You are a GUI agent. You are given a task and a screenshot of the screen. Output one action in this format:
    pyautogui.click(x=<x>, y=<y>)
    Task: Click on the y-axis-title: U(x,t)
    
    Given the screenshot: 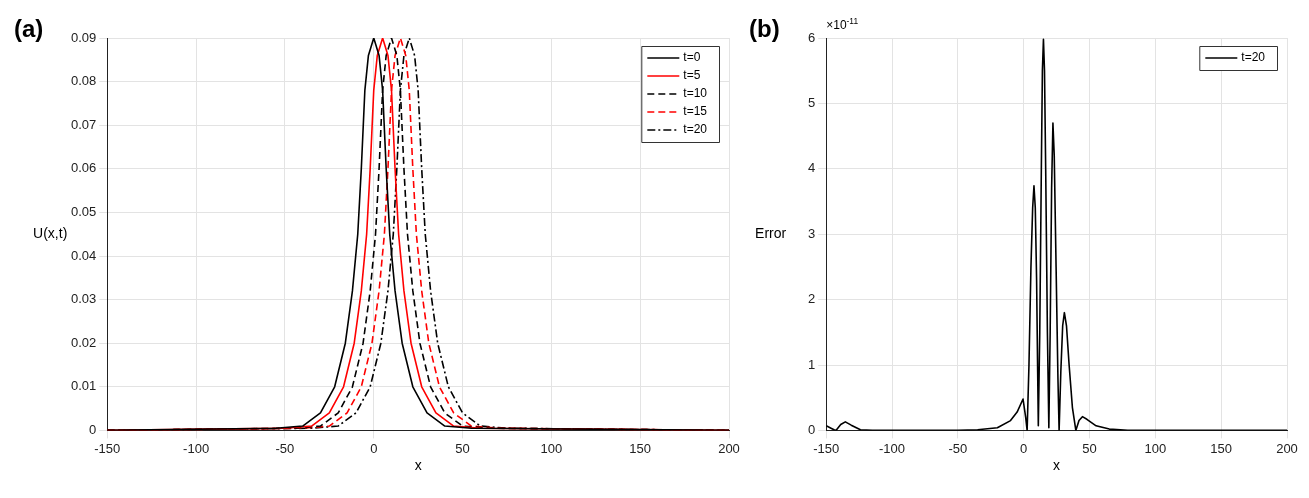 What is the action you would take?
    pyautogui.click(x=50, y=233)
    